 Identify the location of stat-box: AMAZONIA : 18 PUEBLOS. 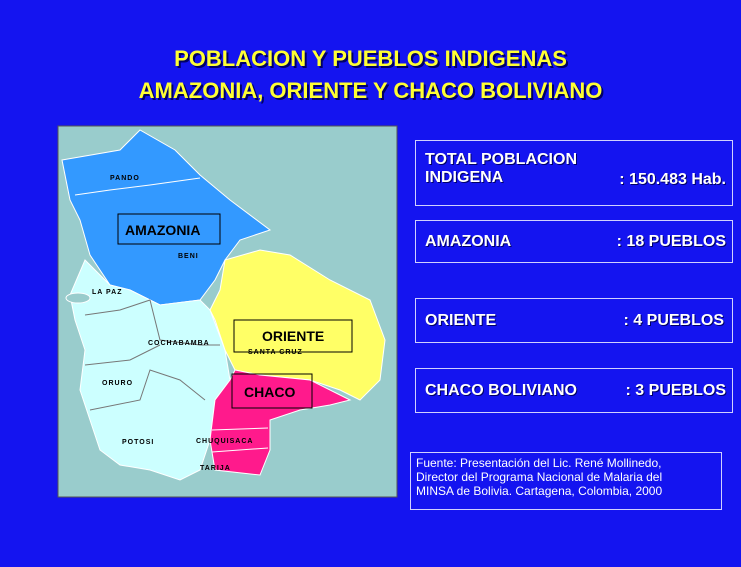
(574, 241).